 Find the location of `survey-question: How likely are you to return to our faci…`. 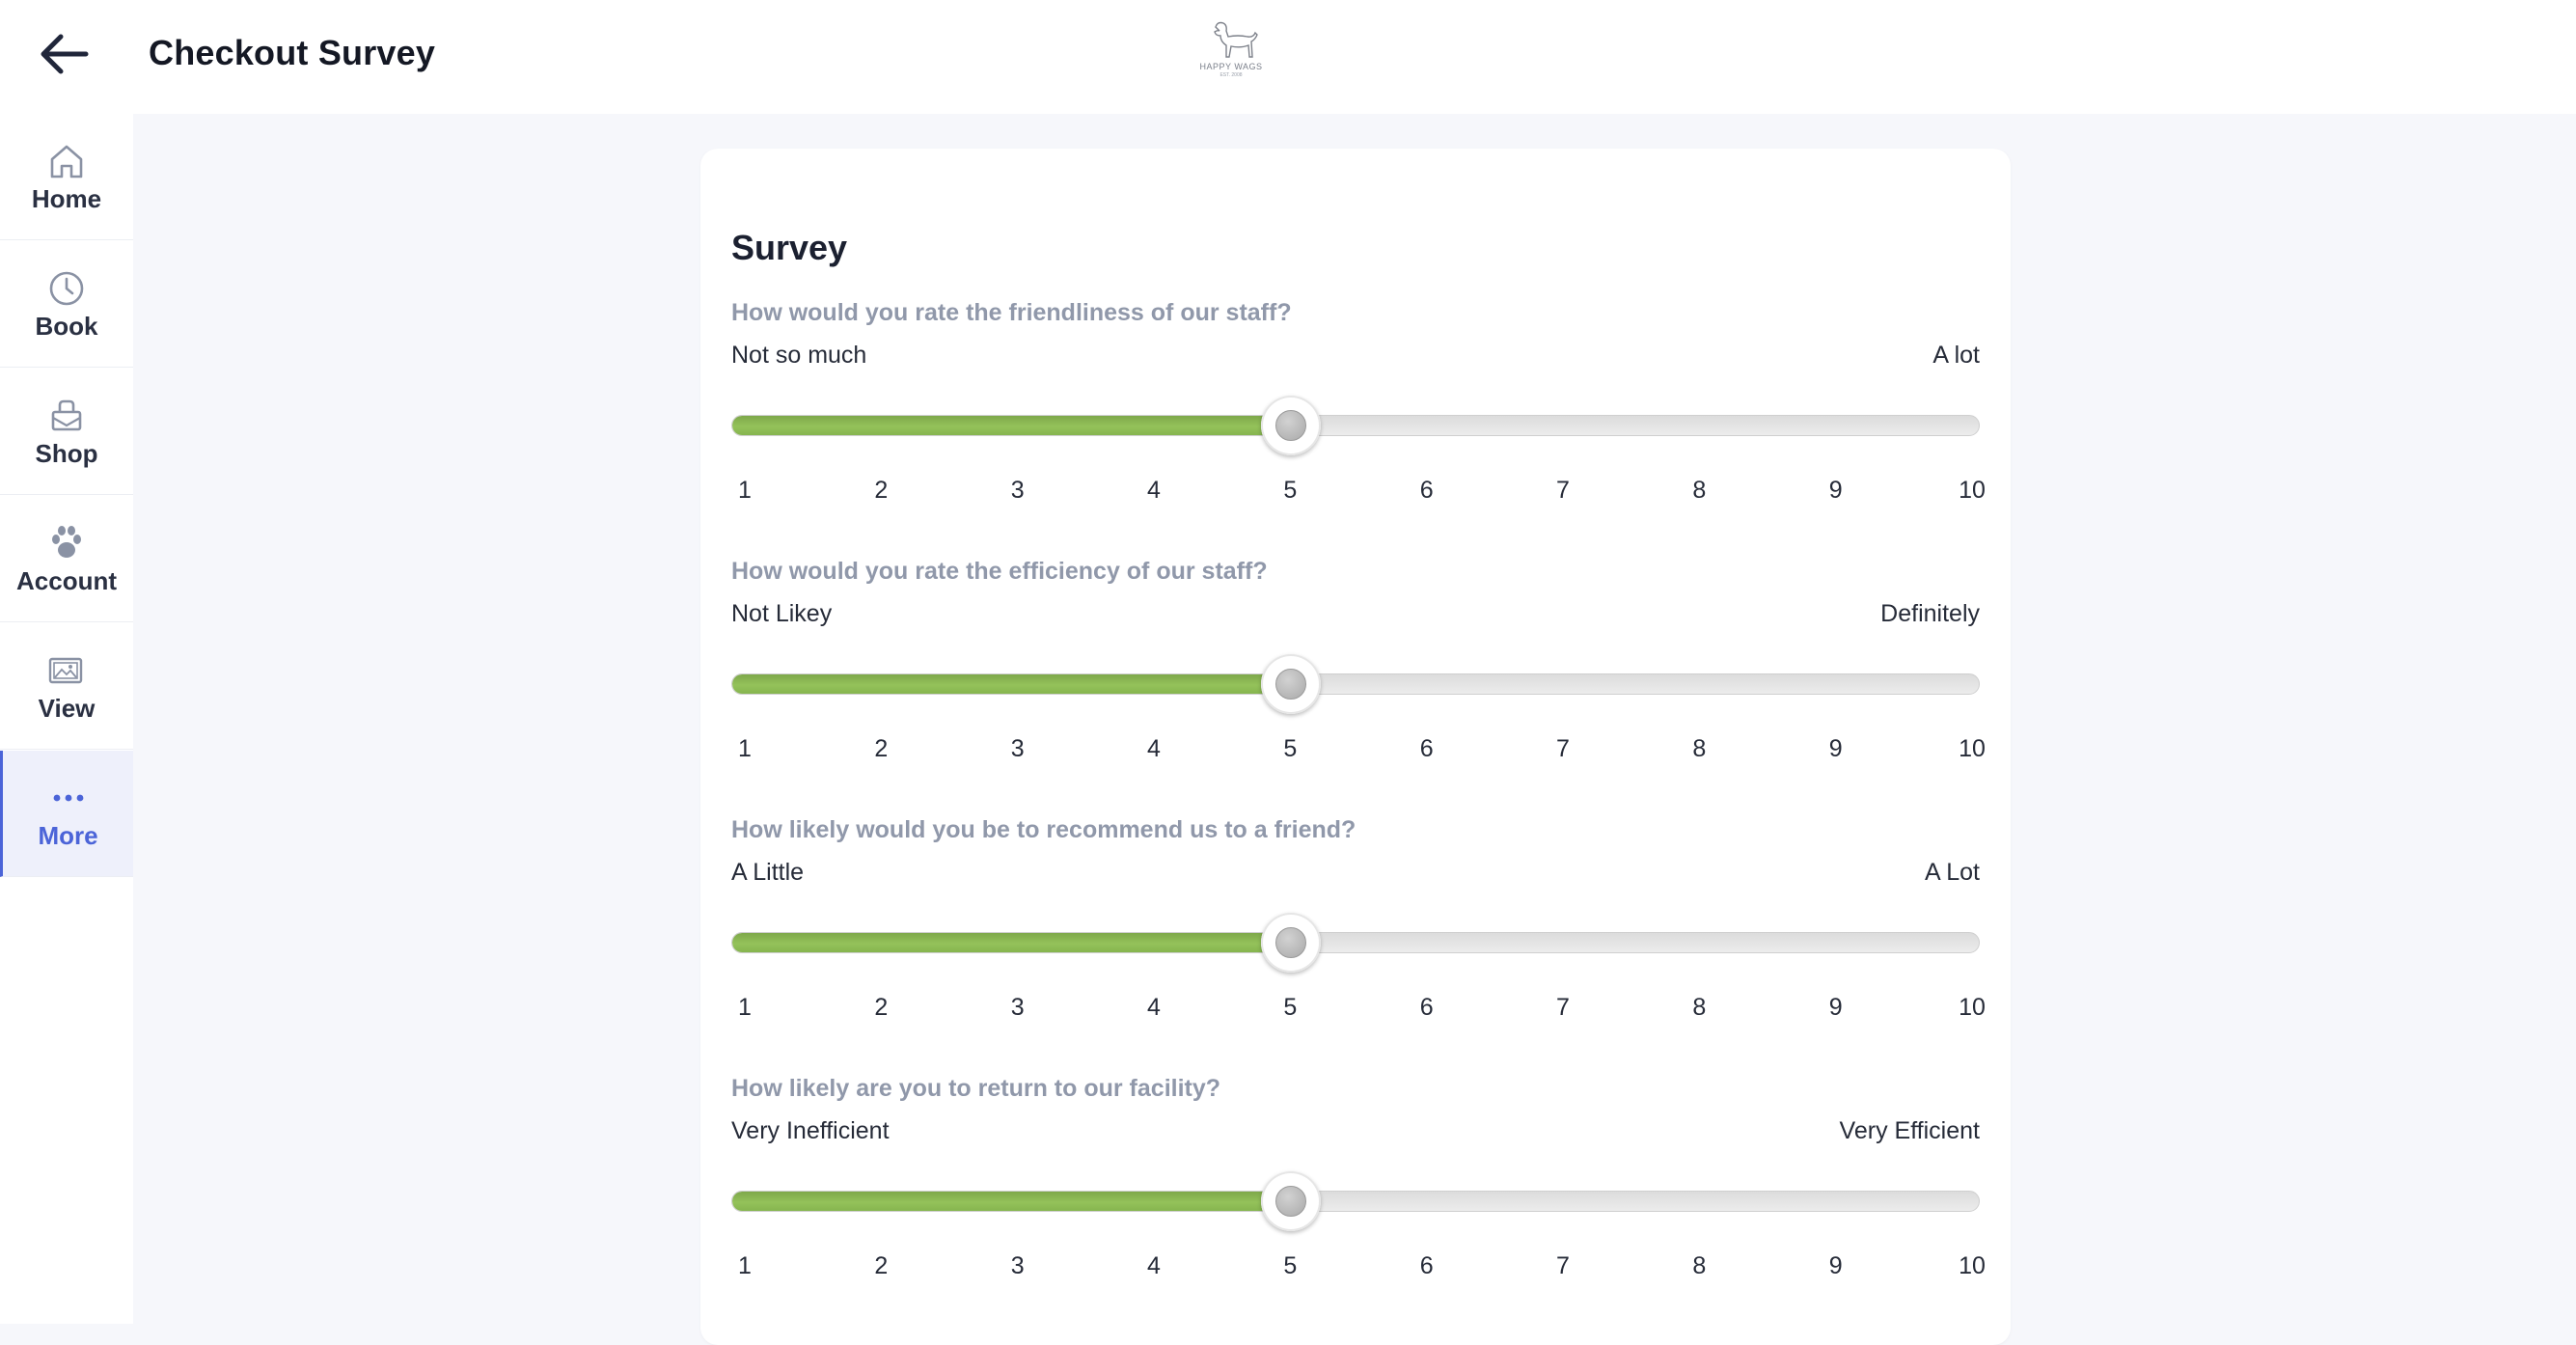

survey-question: How likely are you to return to our faci… is located at coordinates (1359, 1191).